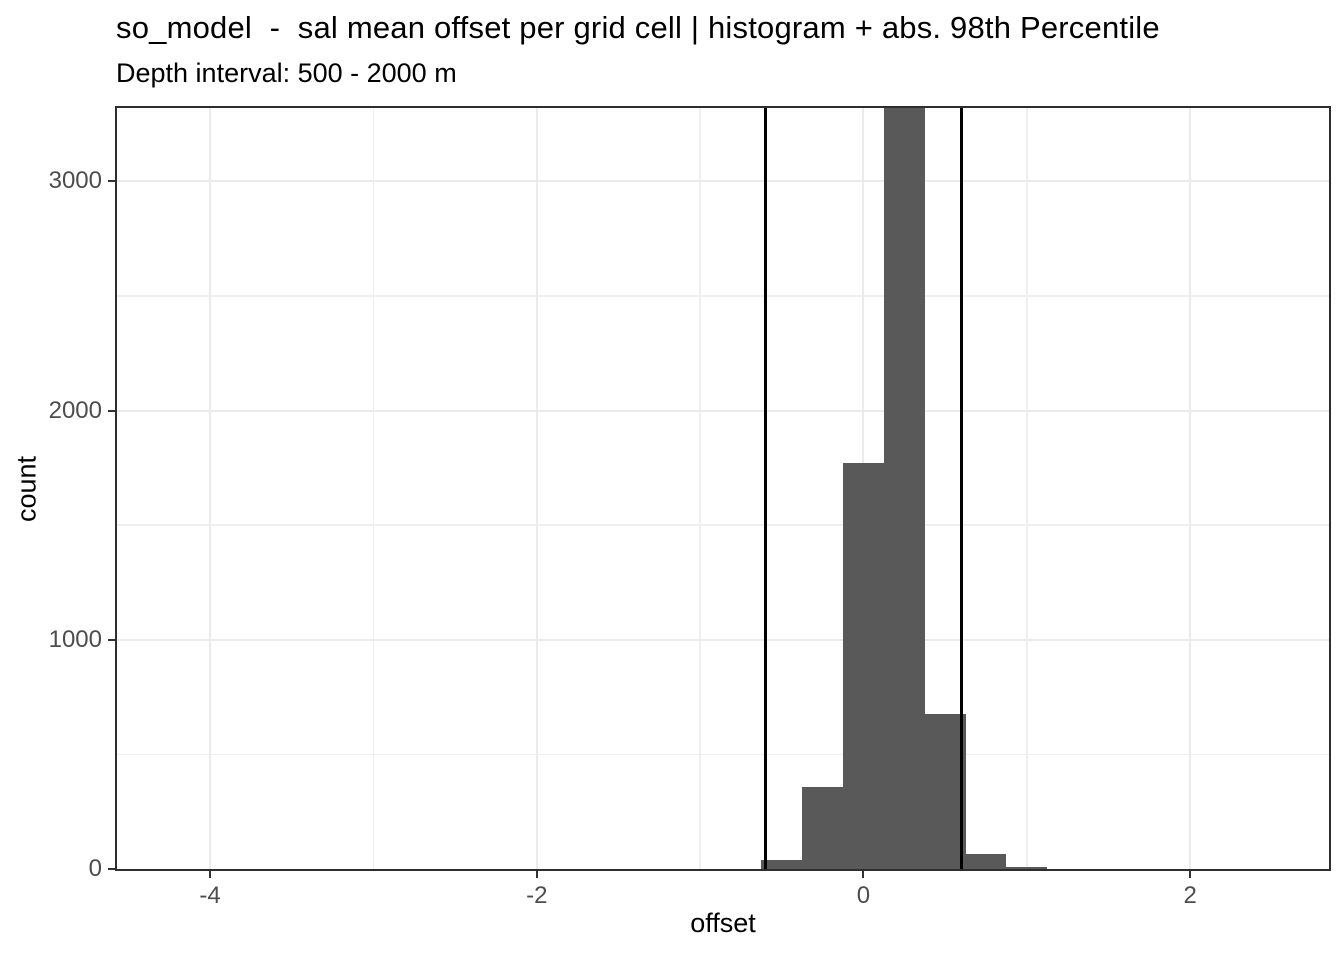  Describe the element at coordinates (26, 489) in the screenshot. I see `y-axis-title: count` at that location.